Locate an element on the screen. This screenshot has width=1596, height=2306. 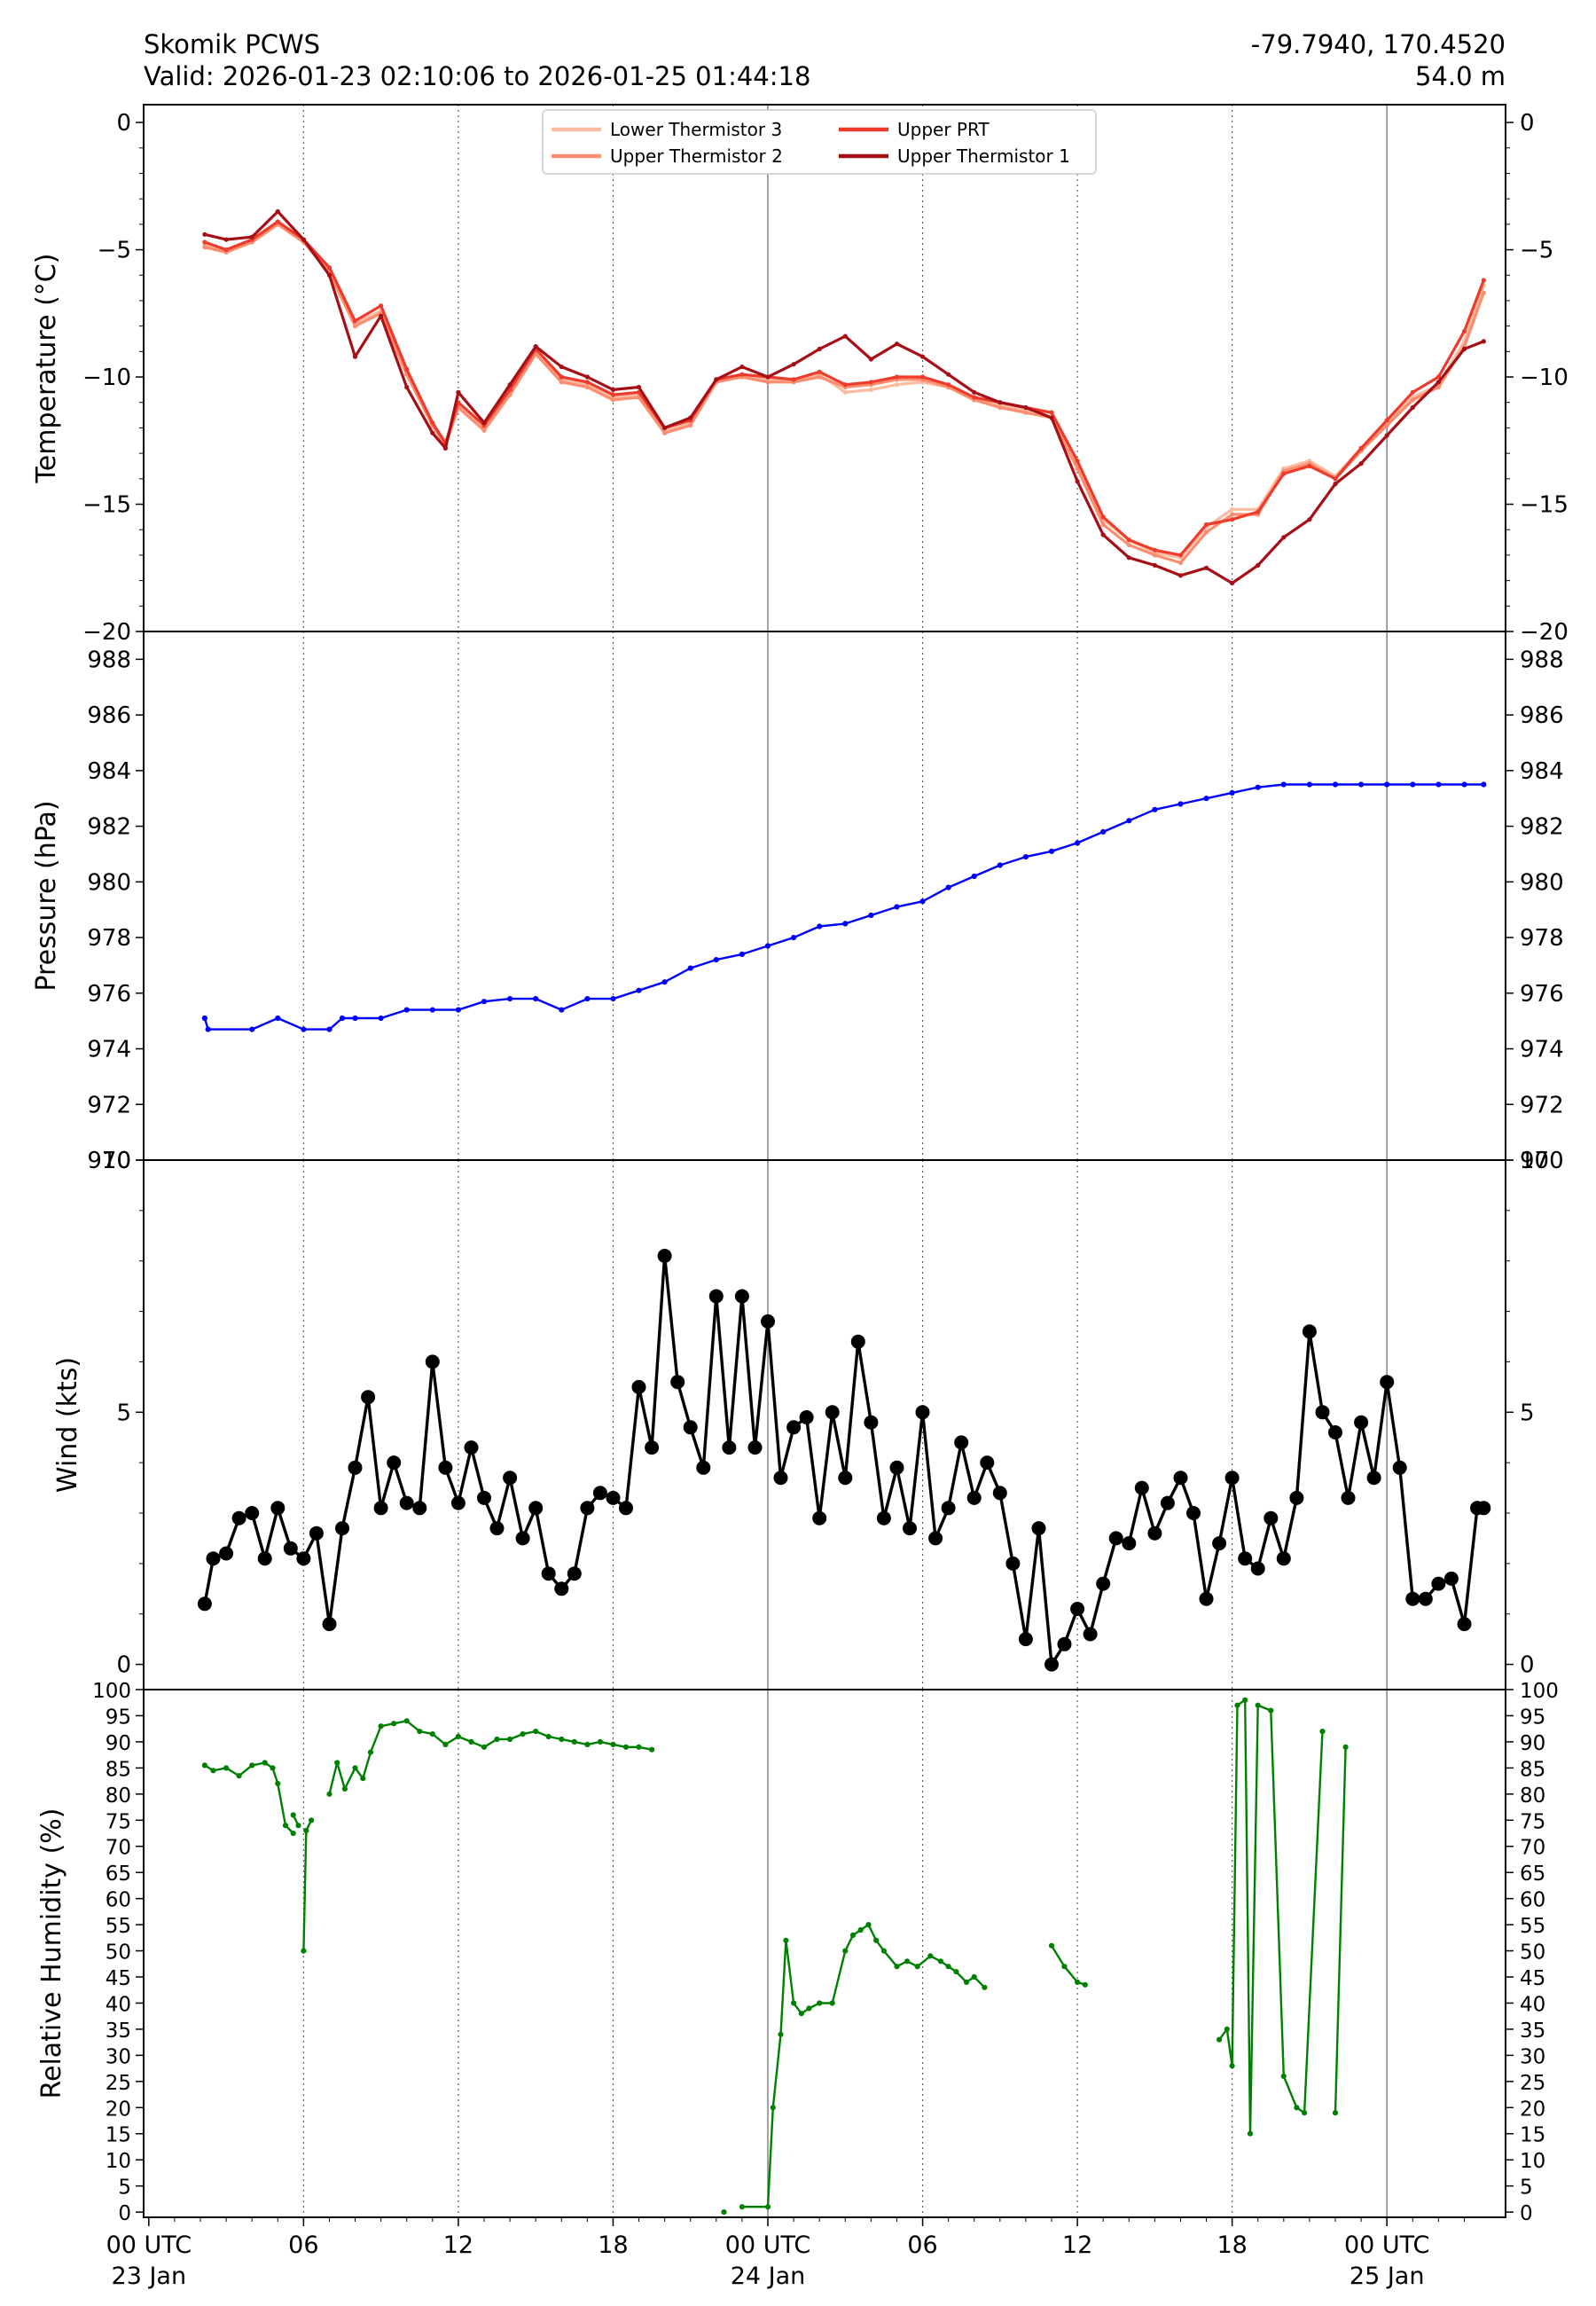
y-tick-label-right: −20 is located at coordinates (1545, 632).